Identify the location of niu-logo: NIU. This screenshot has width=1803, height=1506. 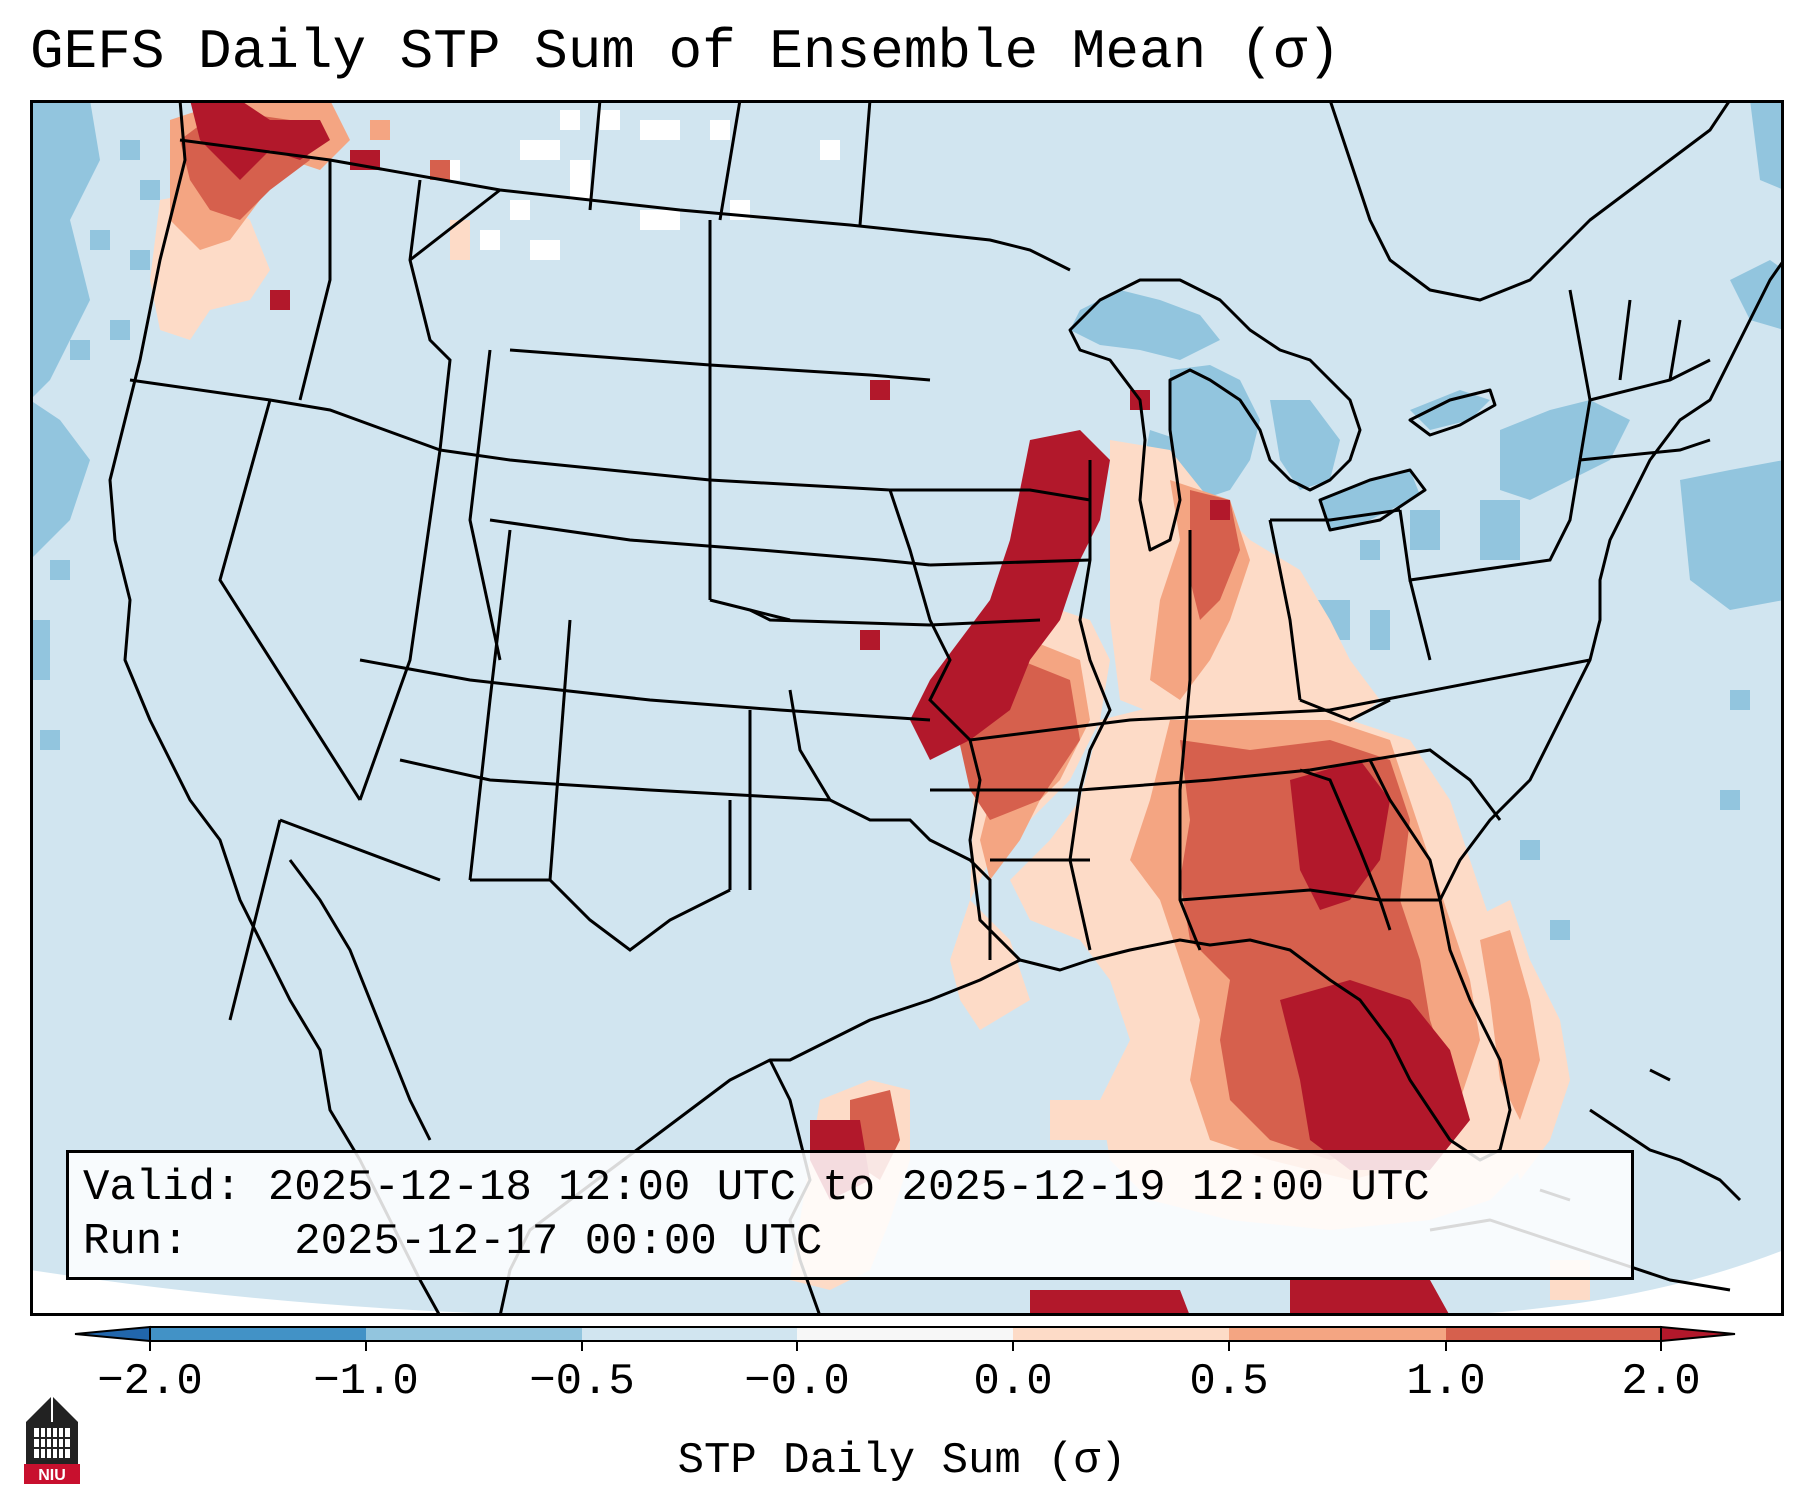
(52, 1440).